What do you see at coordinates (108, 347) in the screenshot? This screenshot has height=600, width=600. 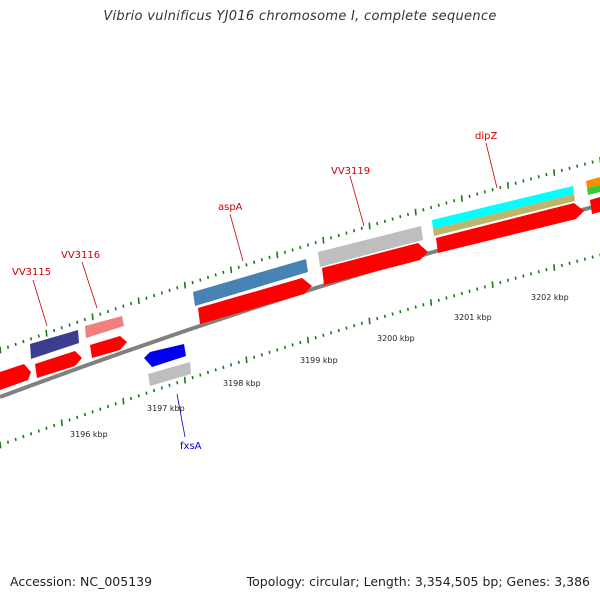 I see `cds-vv3116` at bounding box center [108, 347].